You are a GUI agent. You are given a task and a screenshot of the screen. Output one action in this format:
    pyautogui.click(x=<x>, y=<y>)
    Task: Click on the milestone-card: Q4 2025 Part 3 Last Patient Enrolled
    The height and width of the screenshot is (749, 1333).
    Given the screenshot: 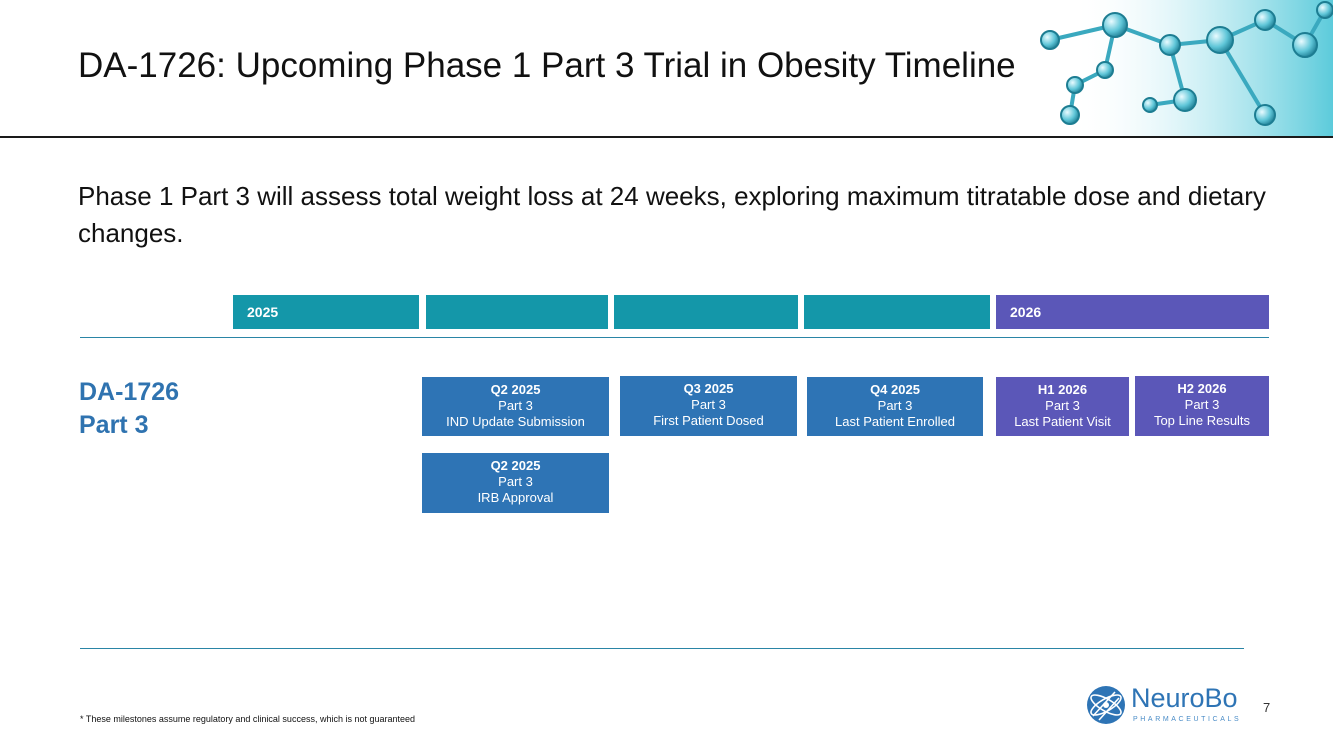 What is the action you would take?
    pyautogui.click(x=895, y=406)
    